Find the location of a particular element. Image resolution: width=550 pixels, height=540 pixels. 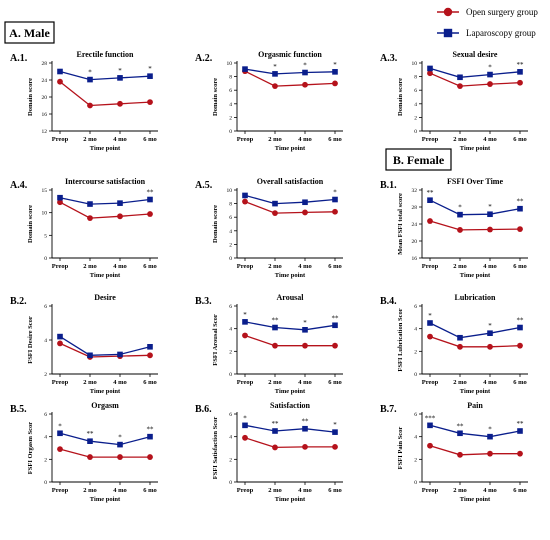

y-tick-label-b-6: 2 is located at coordinates (230, 460).